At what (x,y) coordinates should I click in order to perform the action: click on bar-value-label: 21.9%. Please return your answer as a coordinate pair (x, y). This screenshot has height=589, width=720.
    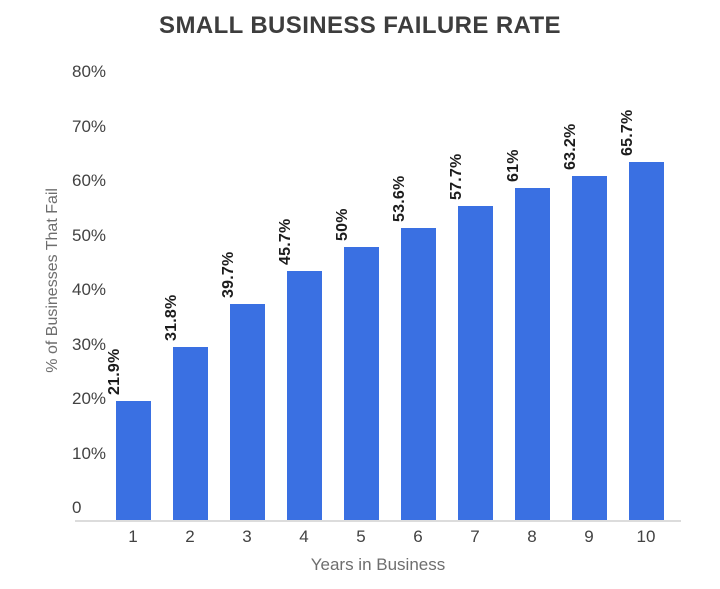
    Looking at the image, I should click on (114, 371).